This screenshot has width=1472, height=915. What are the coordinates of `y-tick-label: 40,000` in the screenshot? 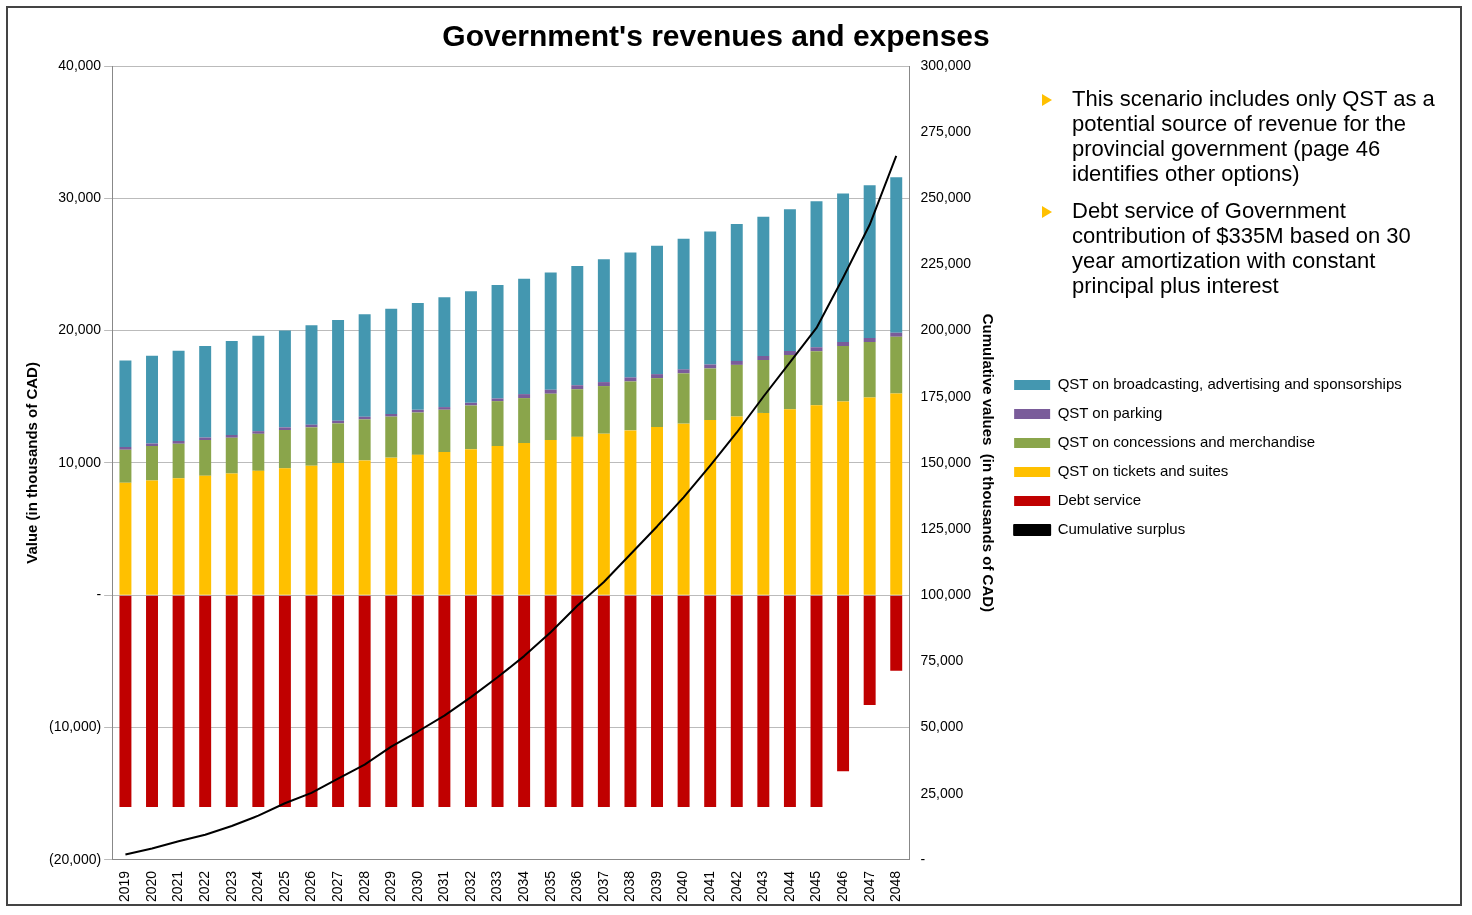 It's located at (80, 64).